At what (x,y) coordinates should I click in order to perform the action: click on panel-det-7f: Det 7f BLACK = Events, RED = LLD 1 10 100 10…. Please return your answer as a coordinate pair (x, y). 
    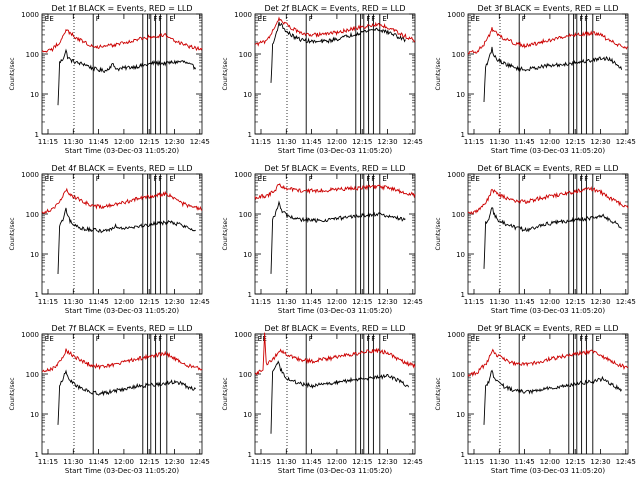
    Looking at the image, I should click on (109, 399).